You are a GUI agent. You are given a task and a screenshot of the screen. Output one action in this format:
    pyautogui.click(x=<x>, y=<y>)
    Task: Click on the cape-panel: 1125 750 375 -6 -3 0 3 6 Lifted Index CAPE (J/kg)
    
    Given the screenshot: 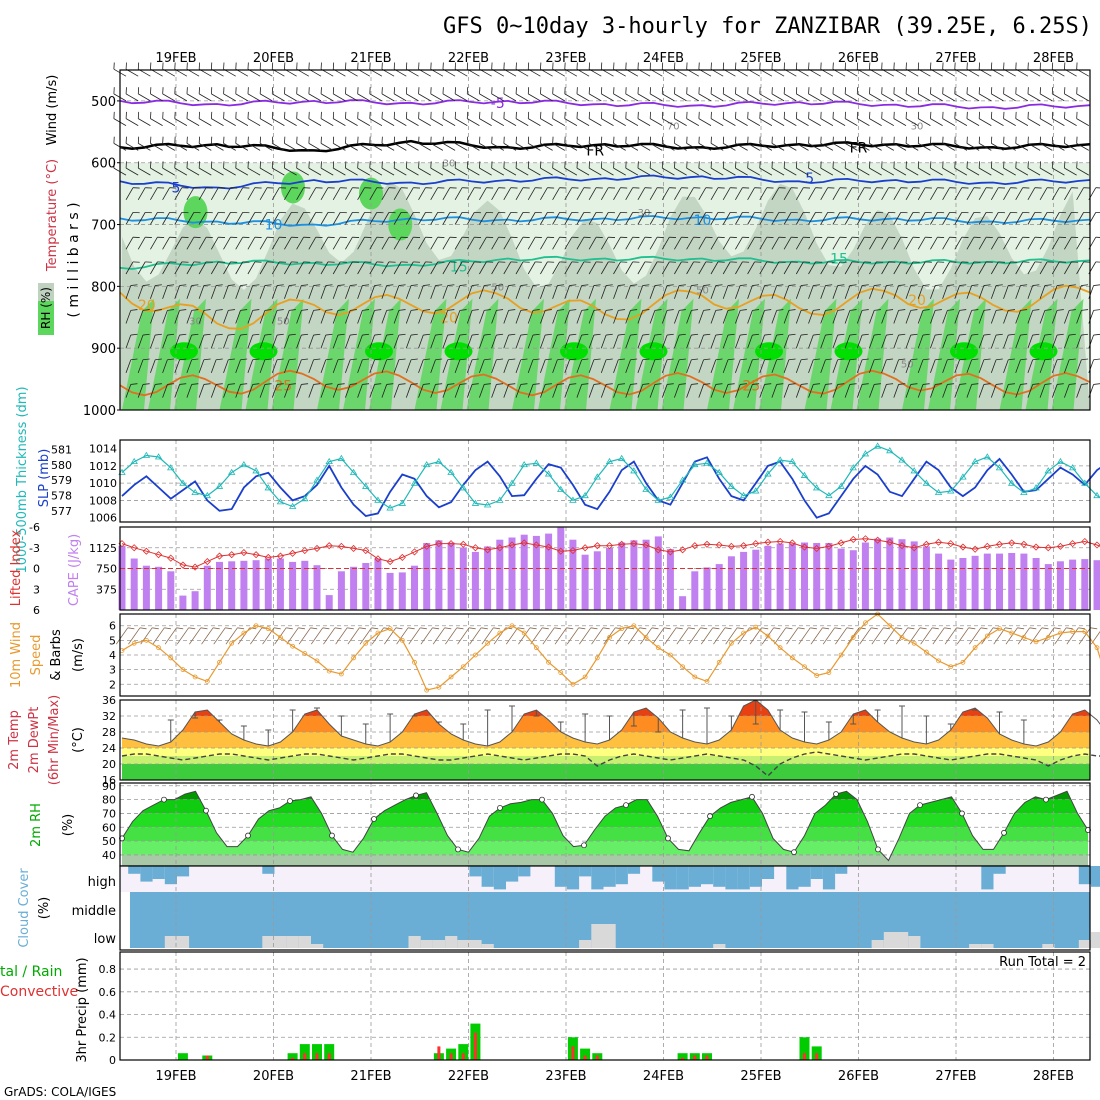 What is the action you would take?
    pyautogui.click(x=554, y=569)
    